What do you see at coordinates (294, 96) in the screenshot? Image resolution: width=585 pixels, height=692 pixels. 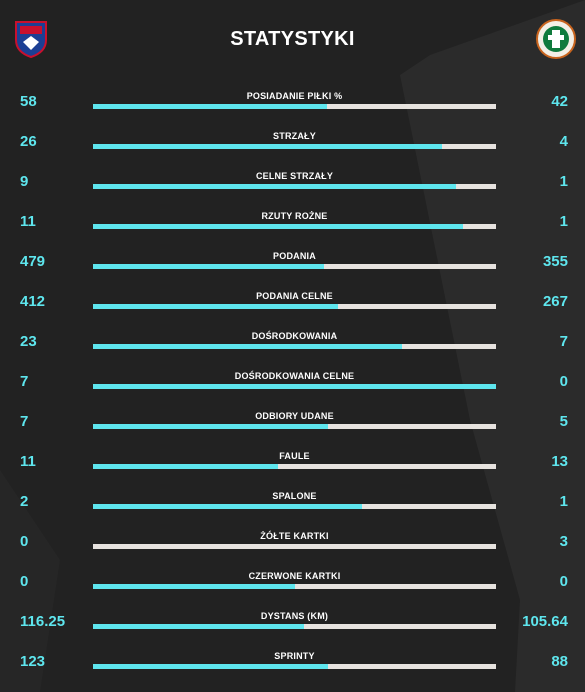 I see `stat-label: POSIADANIE PIŁKI %` at bounding box center [294, 96].